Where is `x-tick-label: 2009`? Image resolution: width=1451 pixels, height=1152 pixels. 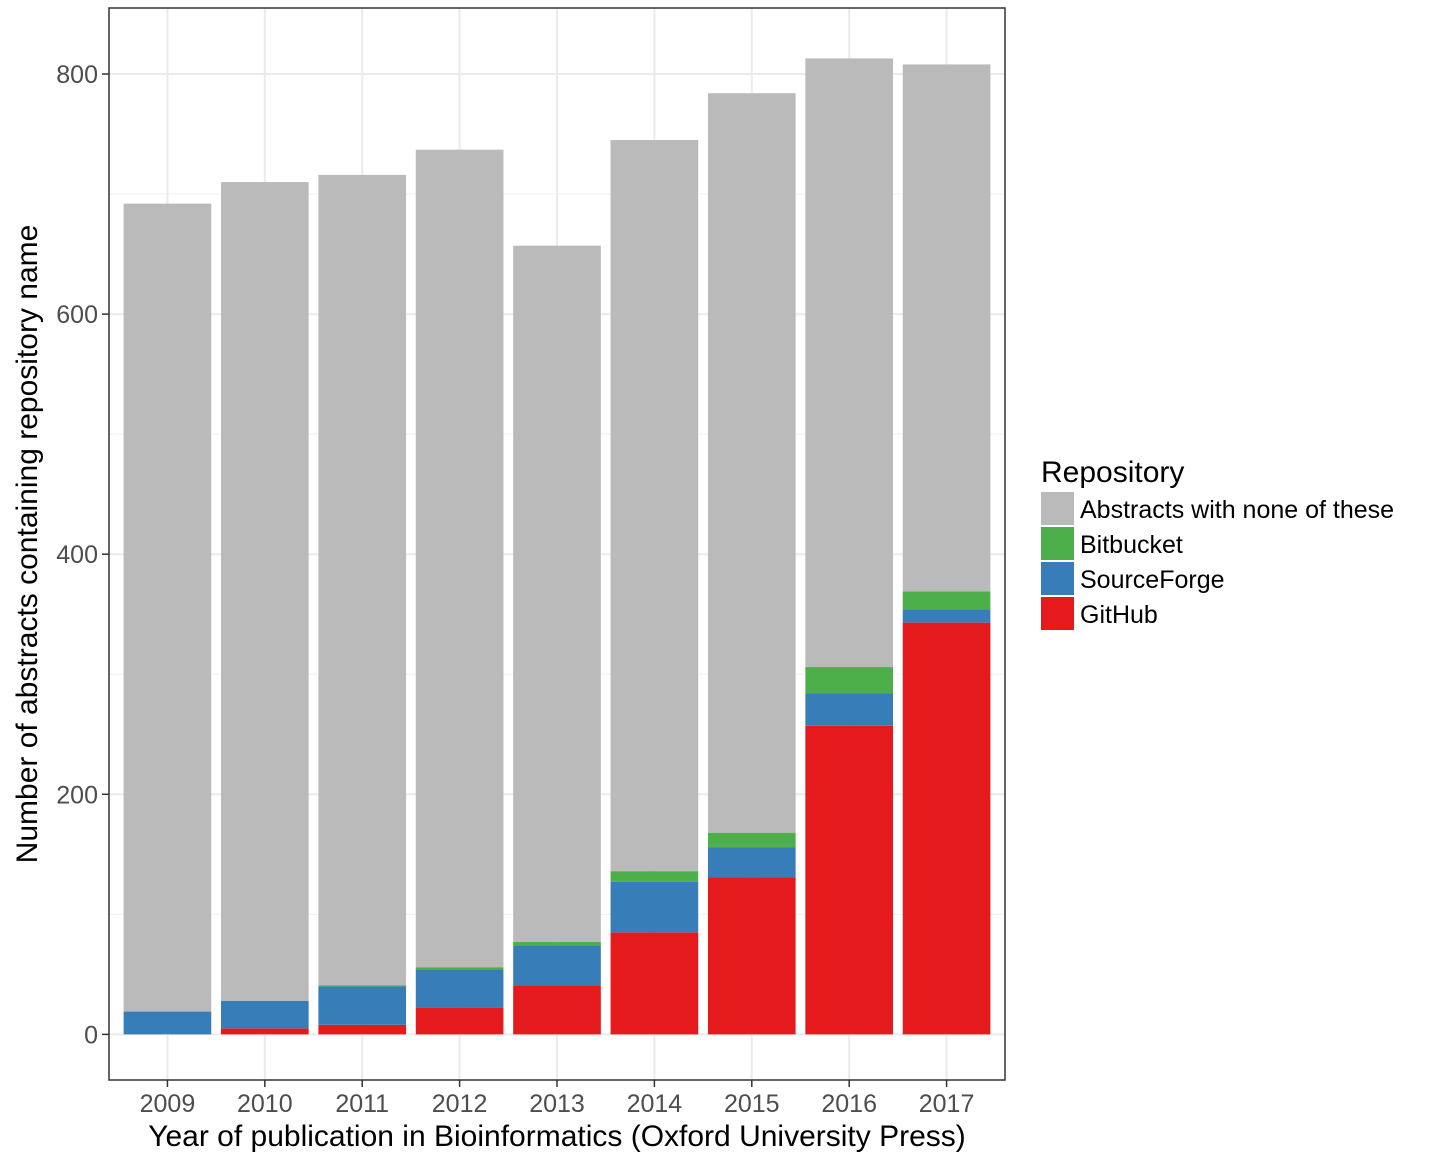
x-tick-label: 2009 is located at coordinates (168, 1104).